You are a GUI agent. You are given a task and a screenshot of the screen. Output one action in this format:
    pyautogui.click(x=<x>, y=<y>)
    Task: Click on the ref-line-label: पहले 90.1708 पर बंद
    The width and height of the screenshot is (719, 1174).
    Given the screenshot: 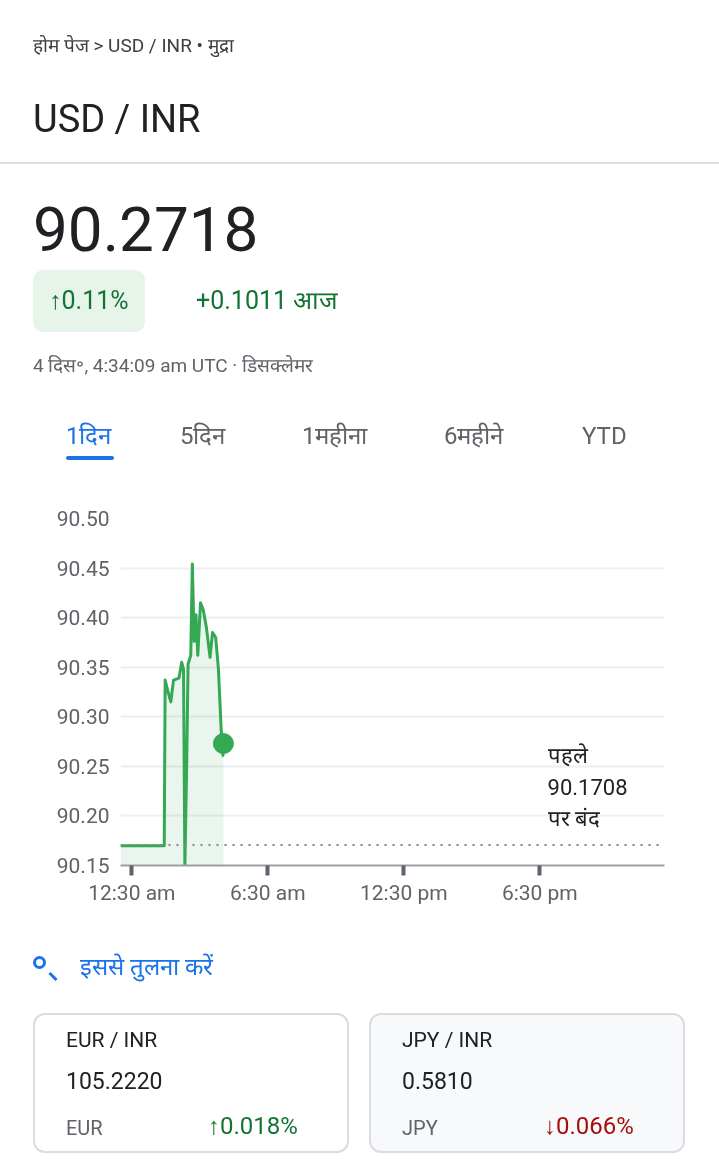 What is the action you would take?
    pyautogui.click(x=587, y=787)
    